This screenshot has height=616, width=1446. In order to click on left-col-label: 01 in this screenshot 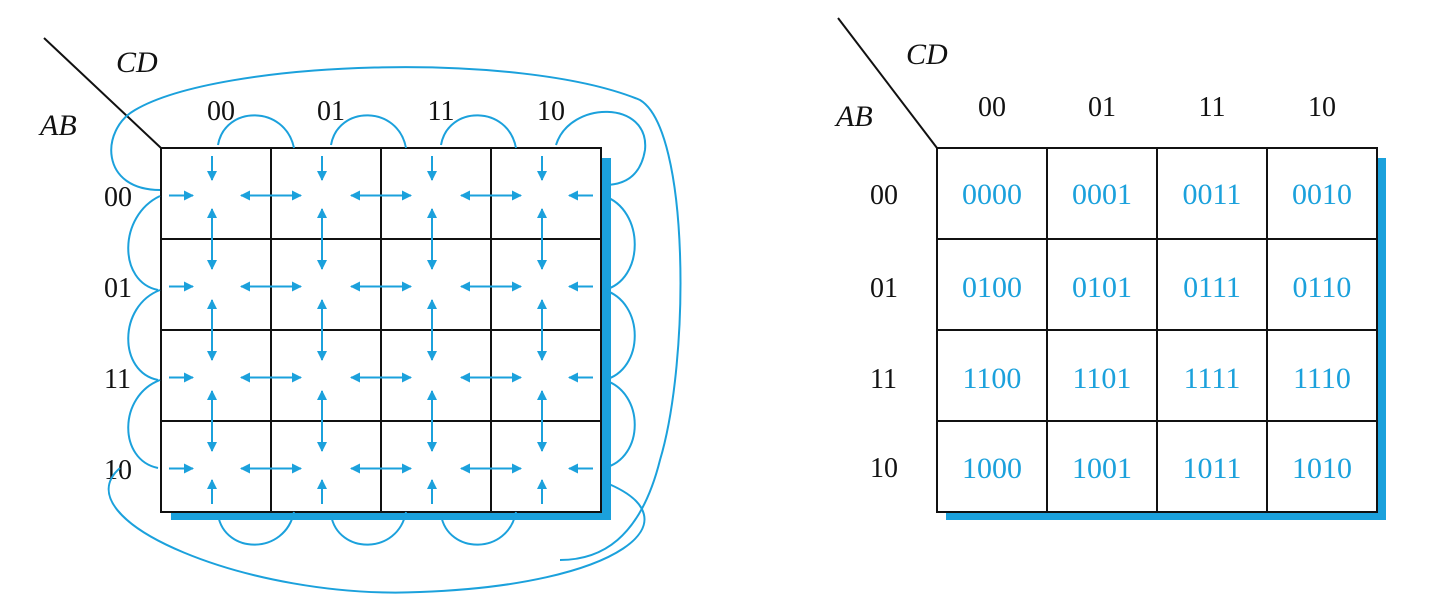, I will do `click(331, 111)`.